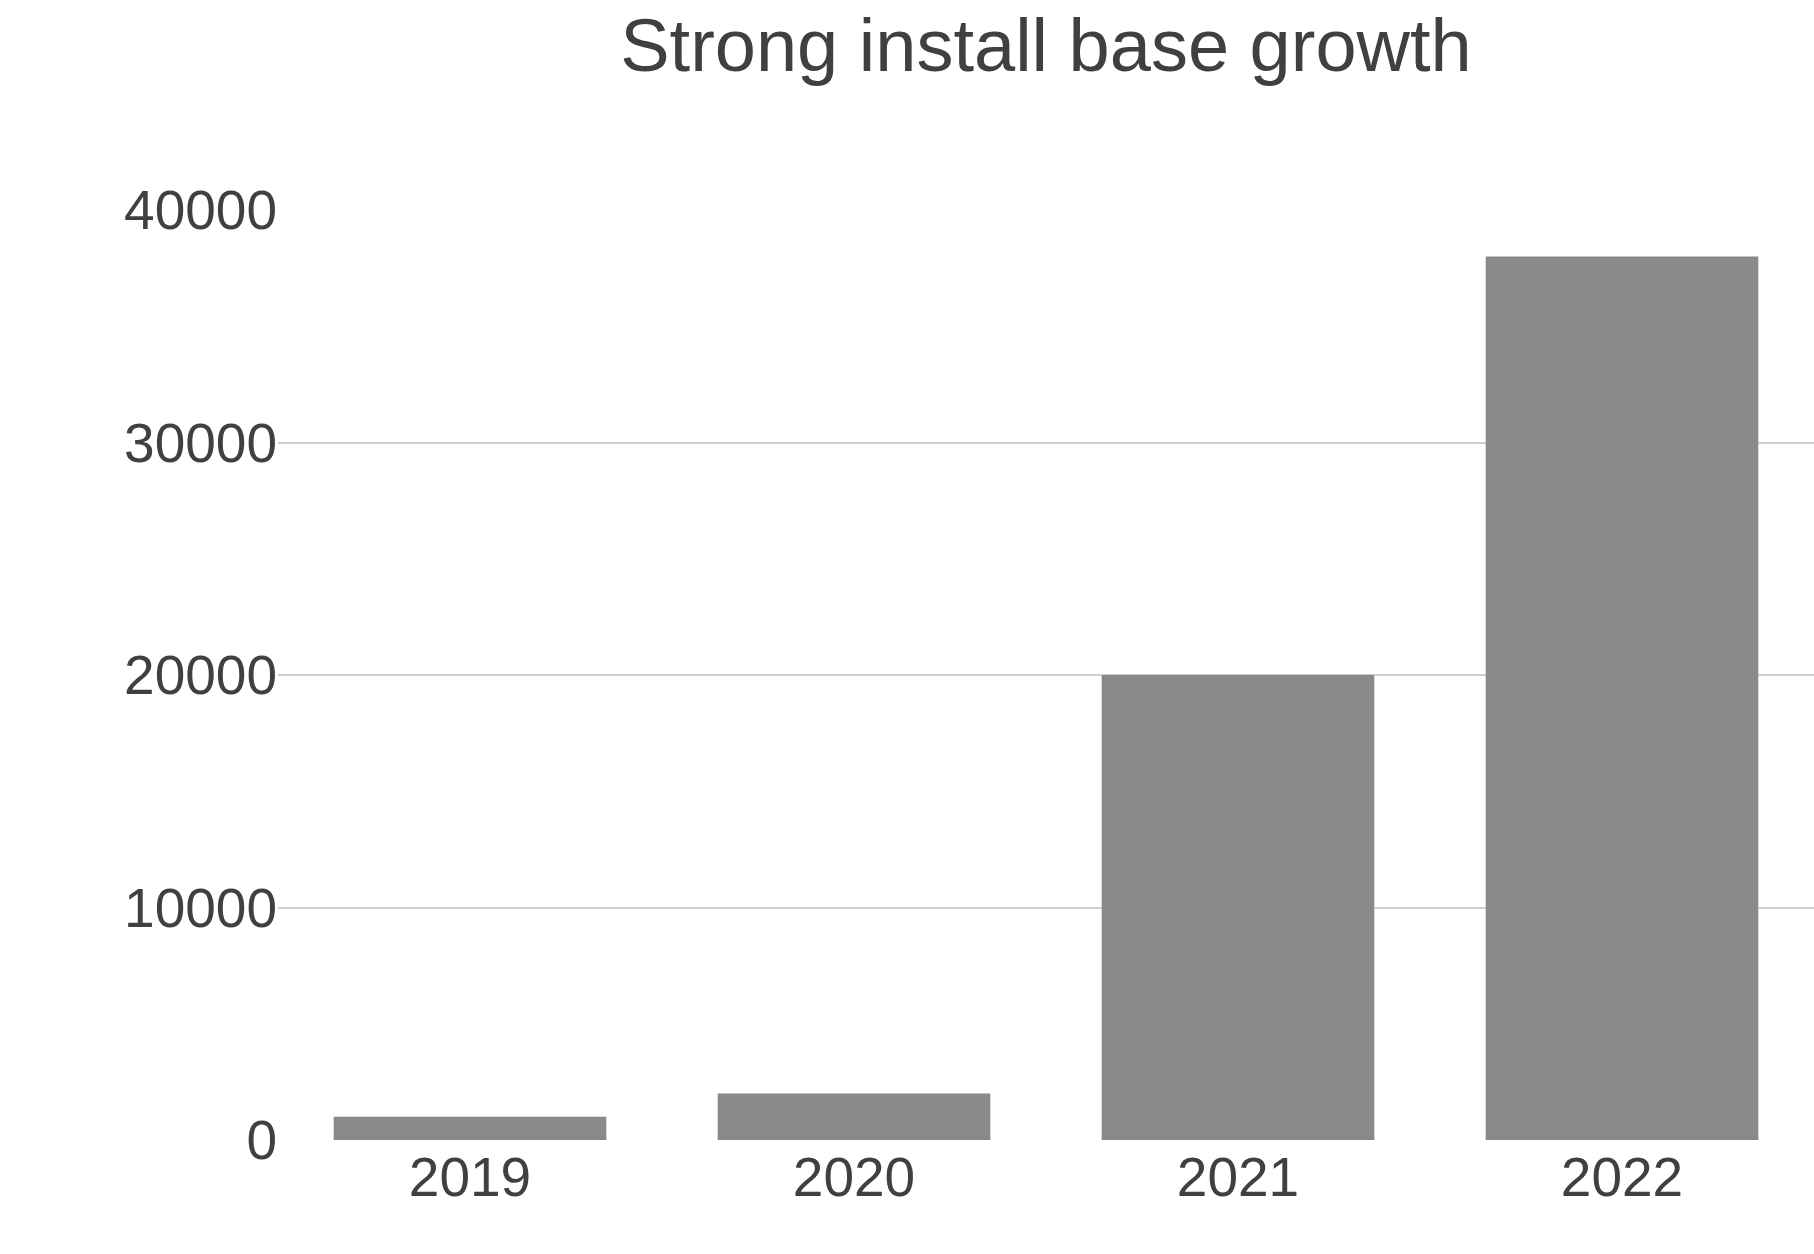 The width and height of the screenshot is (1814, 1254). Describe the element at coordinates (854, 1177) in the screenshot. I see `x-tick-label: 2020` at that location.